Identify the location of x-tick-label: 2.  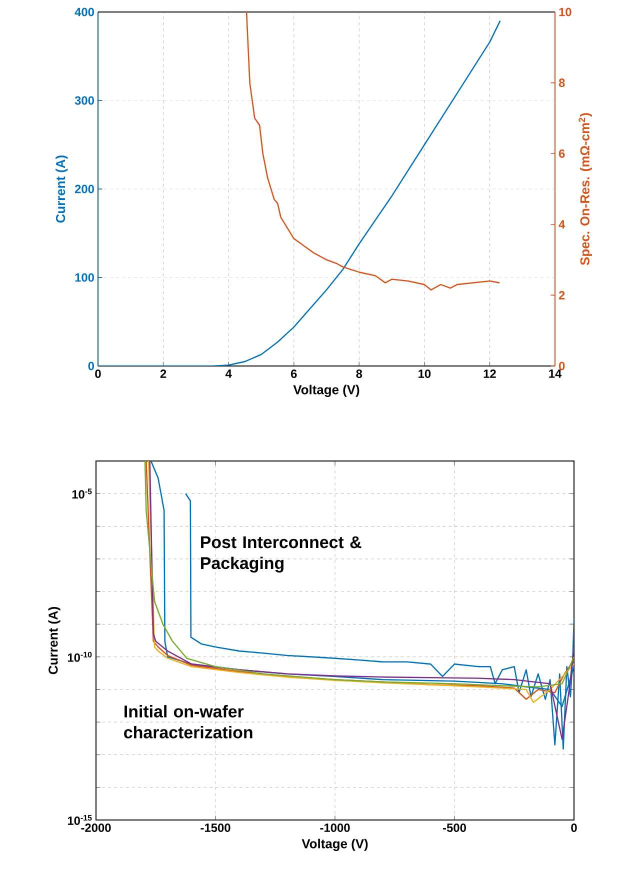
(163, 374).